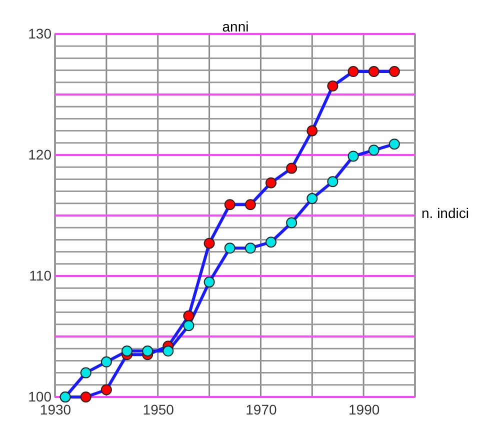  What do you see at coordinates (40, 396) in the screenshot?
I see `y-tick-label: 100` at bounding box center [40, 396].